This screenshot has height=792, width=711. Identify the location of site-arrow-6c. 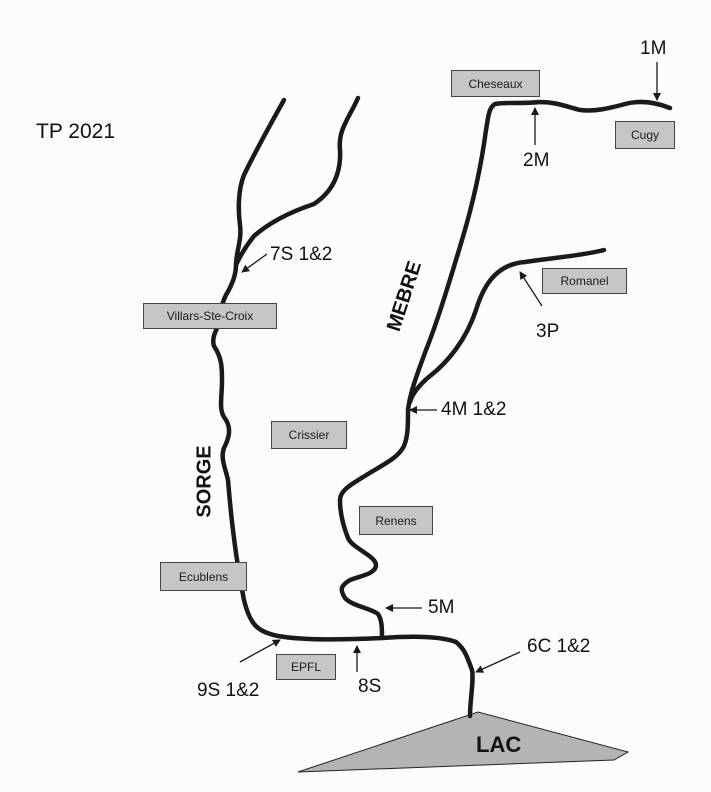
(498, 662).